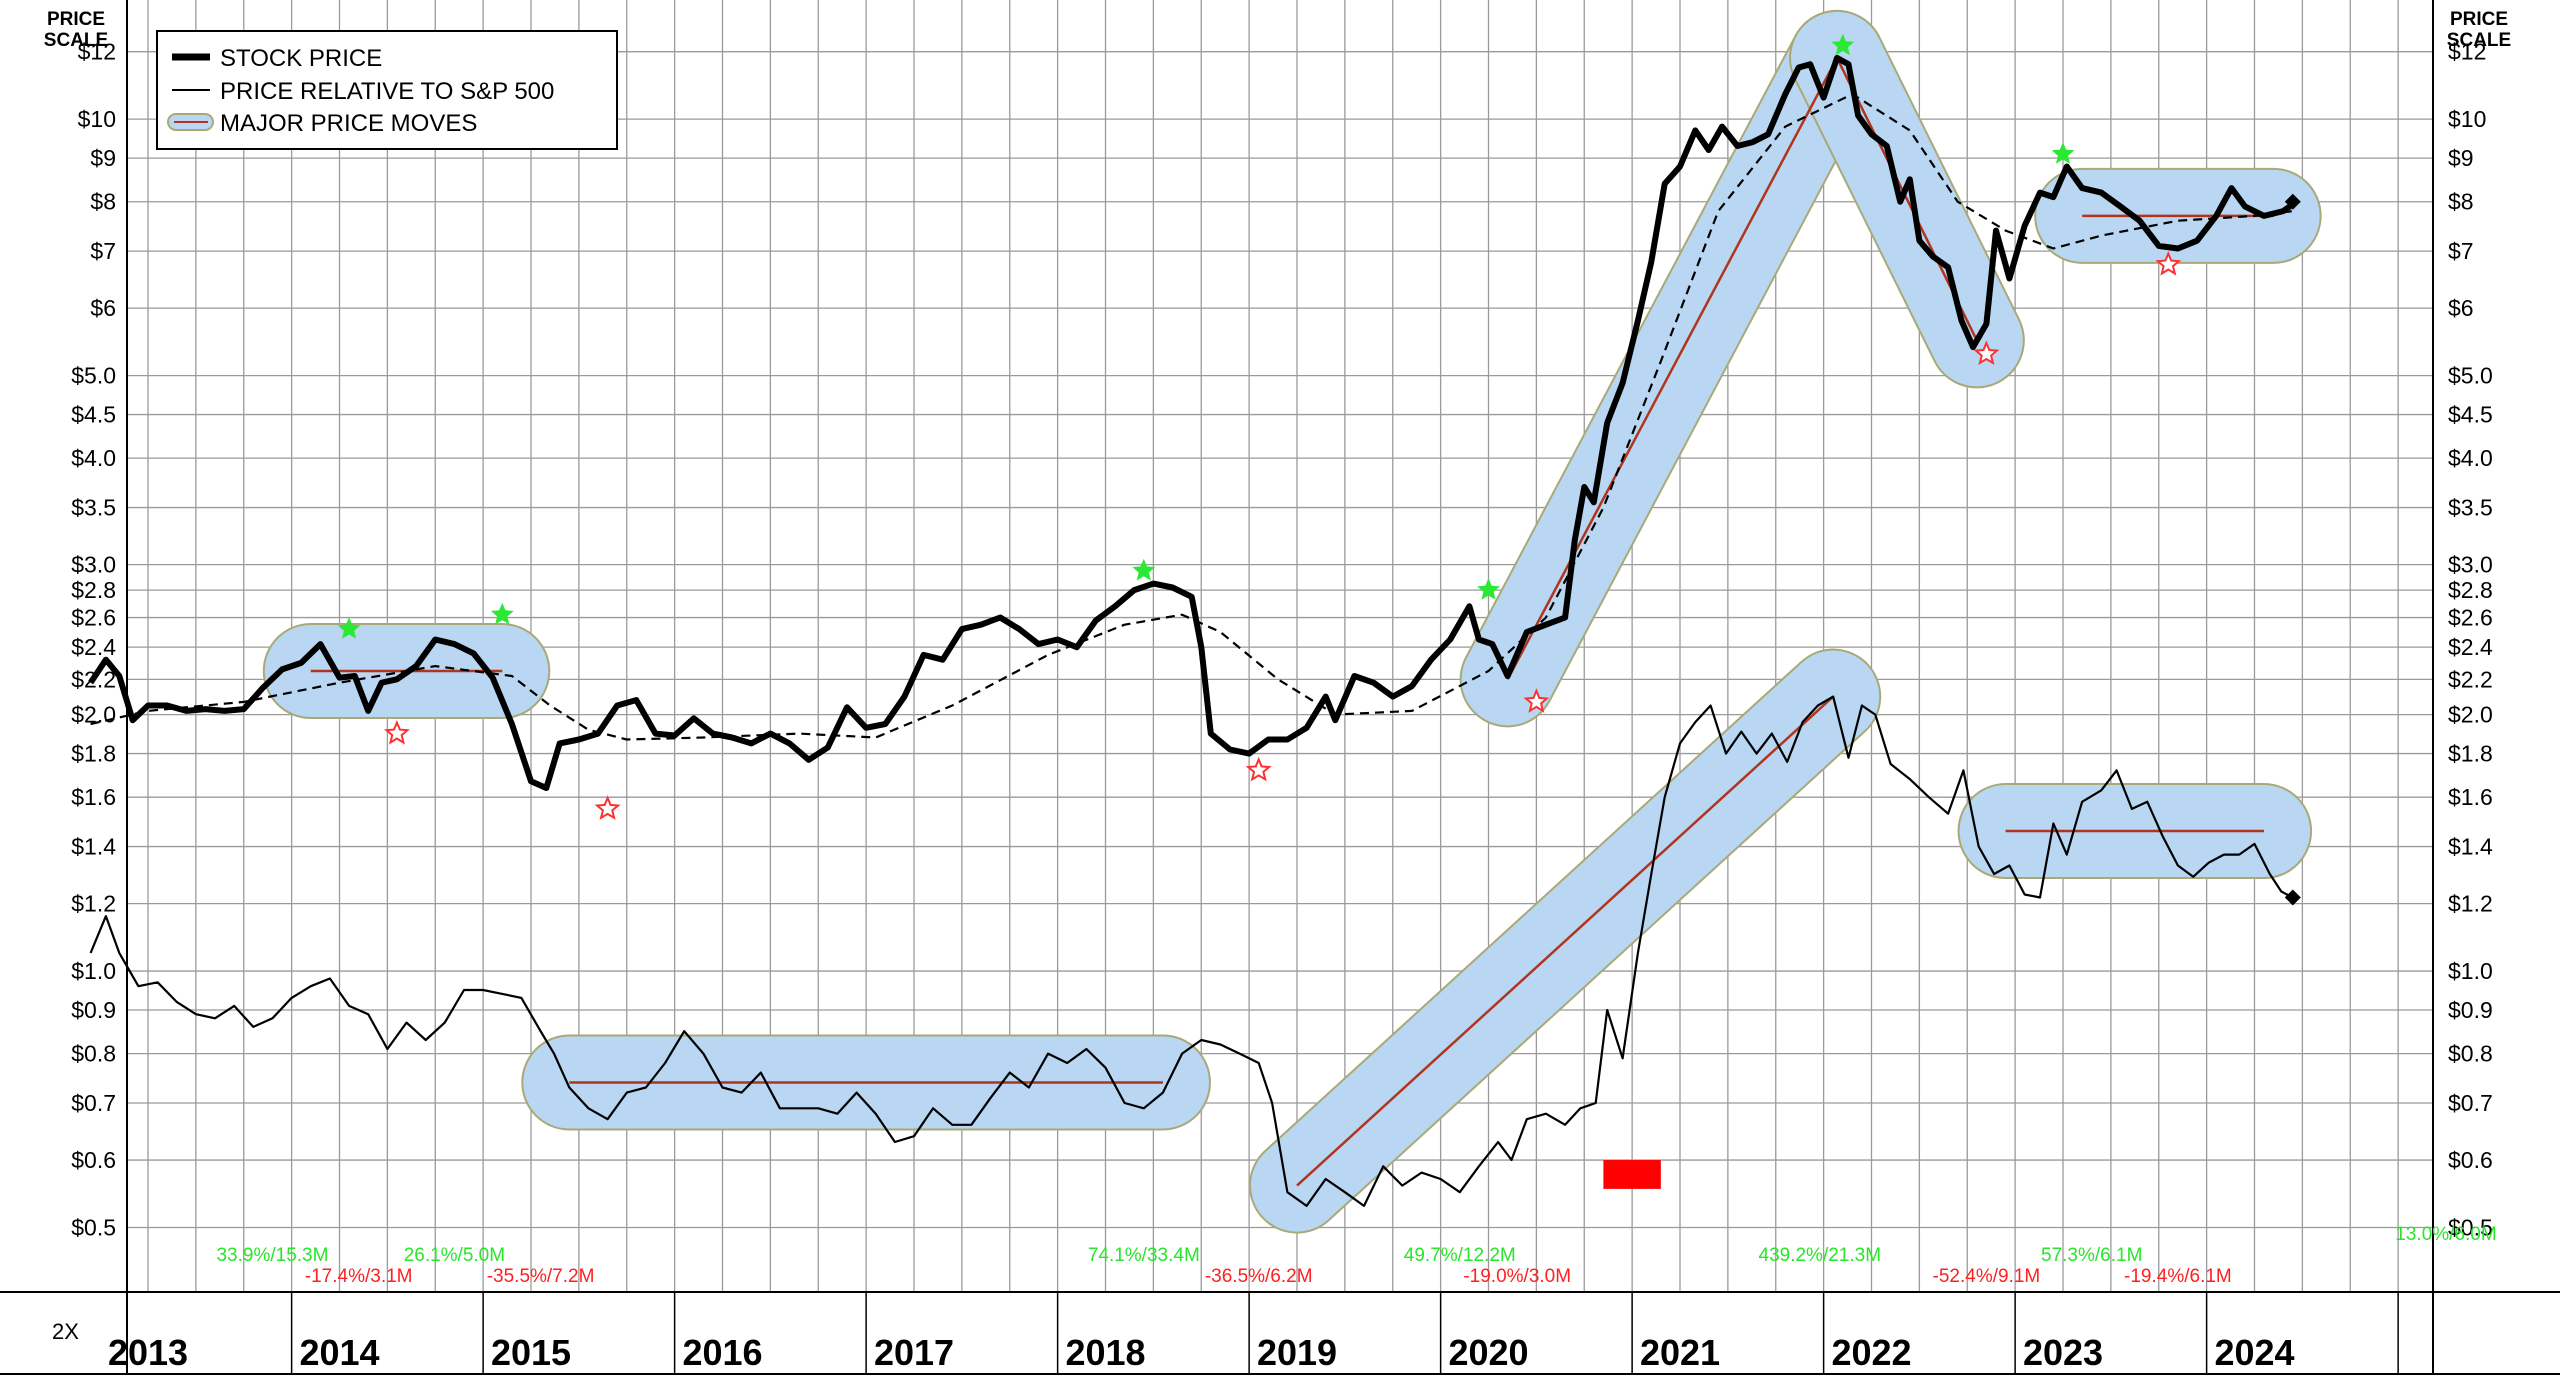 This screenshot has width=2560, height=1382. What do you see at coordinates (93, 590) in the screenshot?
I see `y-tick-label-left: $2.8` at bounding box center [93, 590].